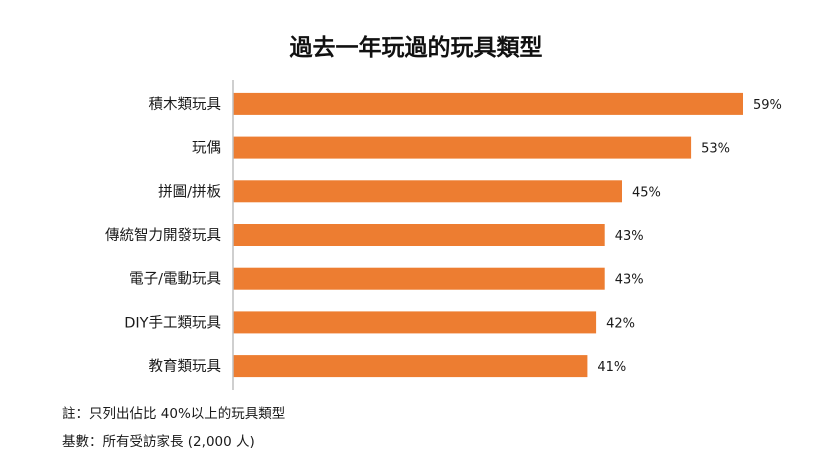  Describe the element at coordinates (416, 48) in the screenshot. I see `chart-title: 過去一年玩過的玩具類型` at that location.